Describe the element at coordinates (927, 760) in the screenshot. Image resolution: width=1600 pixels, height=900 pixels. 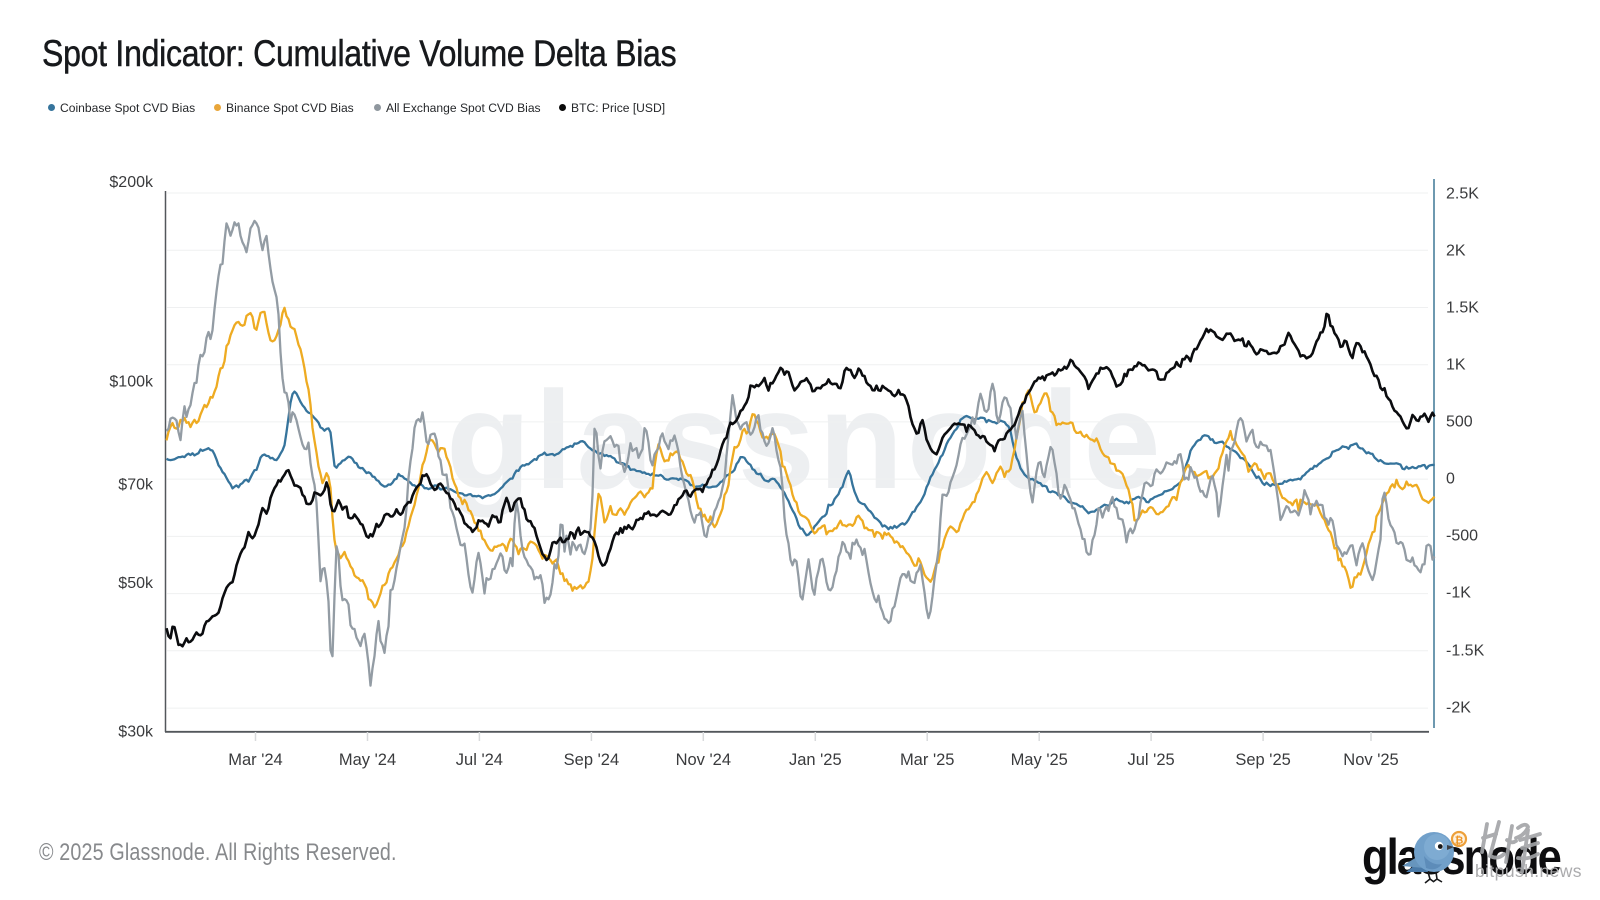
I see `svg-text: Mar '25` at that location.